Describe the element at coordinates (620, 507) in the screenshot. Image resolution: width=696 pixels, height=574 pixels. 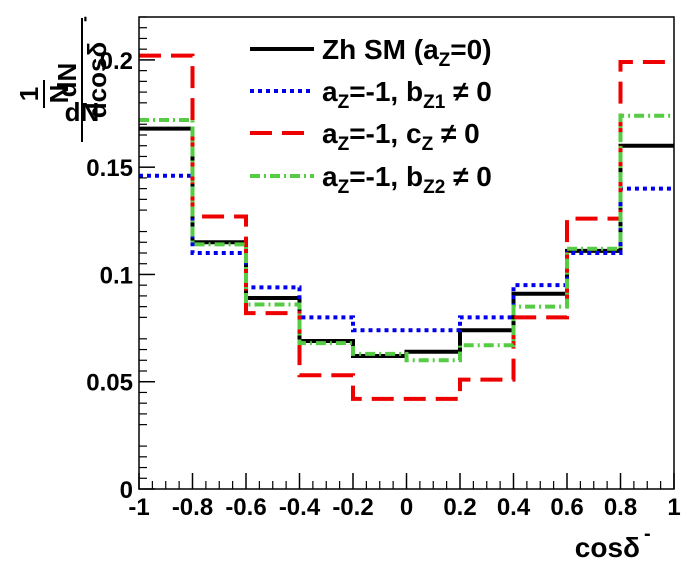
I see `x-tick-label: 0.8` at that location.